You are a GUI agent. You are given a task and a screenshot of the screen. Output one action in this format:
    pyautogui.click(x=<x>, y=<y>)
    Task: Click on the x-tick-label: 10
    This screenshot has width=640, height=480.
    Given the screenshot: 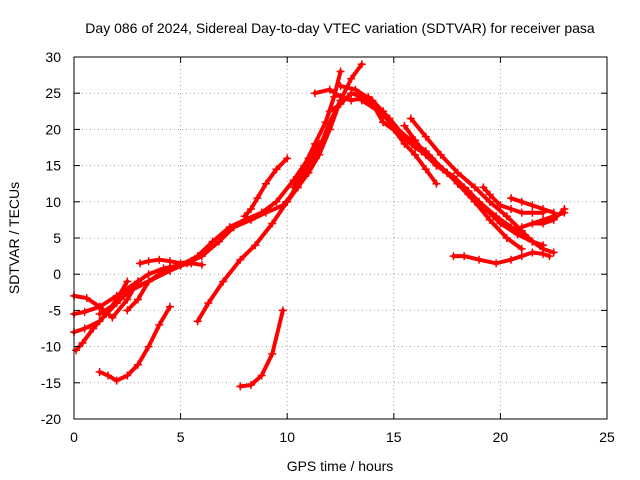 What is the action you would take?
    pyautogui.click(x=287, y=437)
    